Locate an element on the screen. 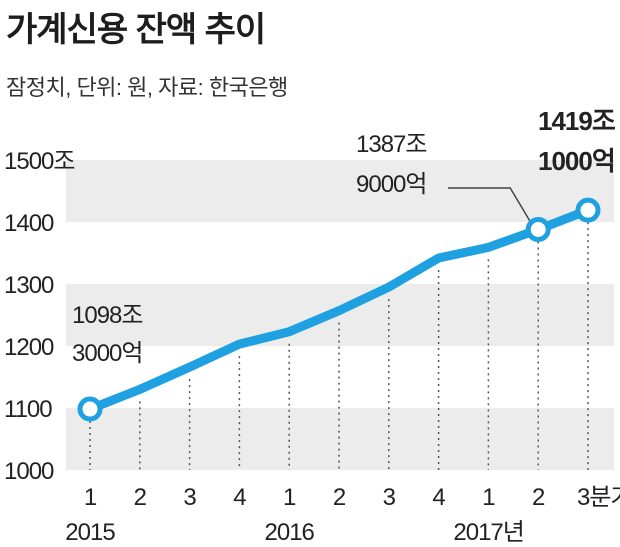  year-label: 2015 is located at coordinates (90, 532).